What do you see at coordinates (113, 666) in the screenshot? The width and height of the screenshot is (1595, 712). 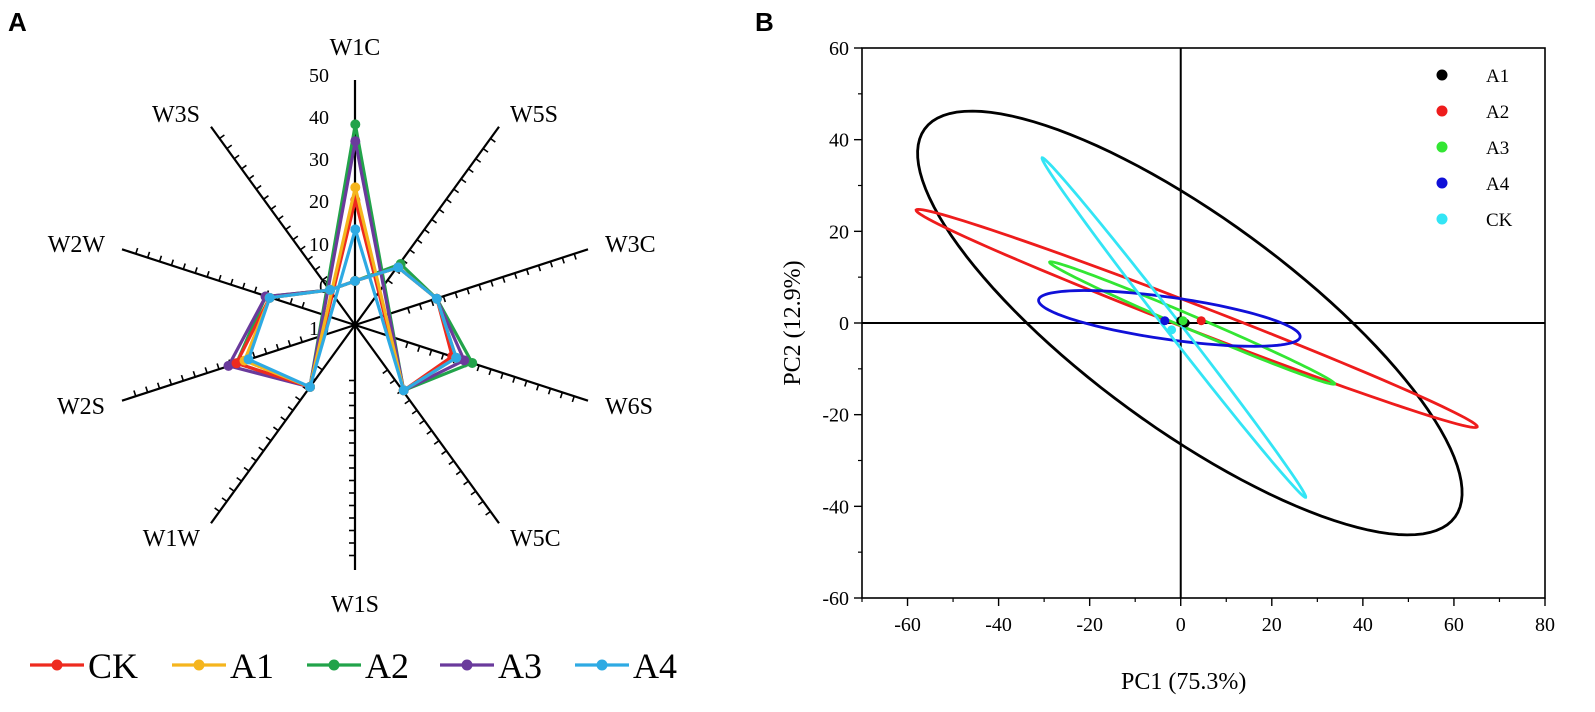 I see `legend-label-ck: CK` at bounding box center [113, 666].